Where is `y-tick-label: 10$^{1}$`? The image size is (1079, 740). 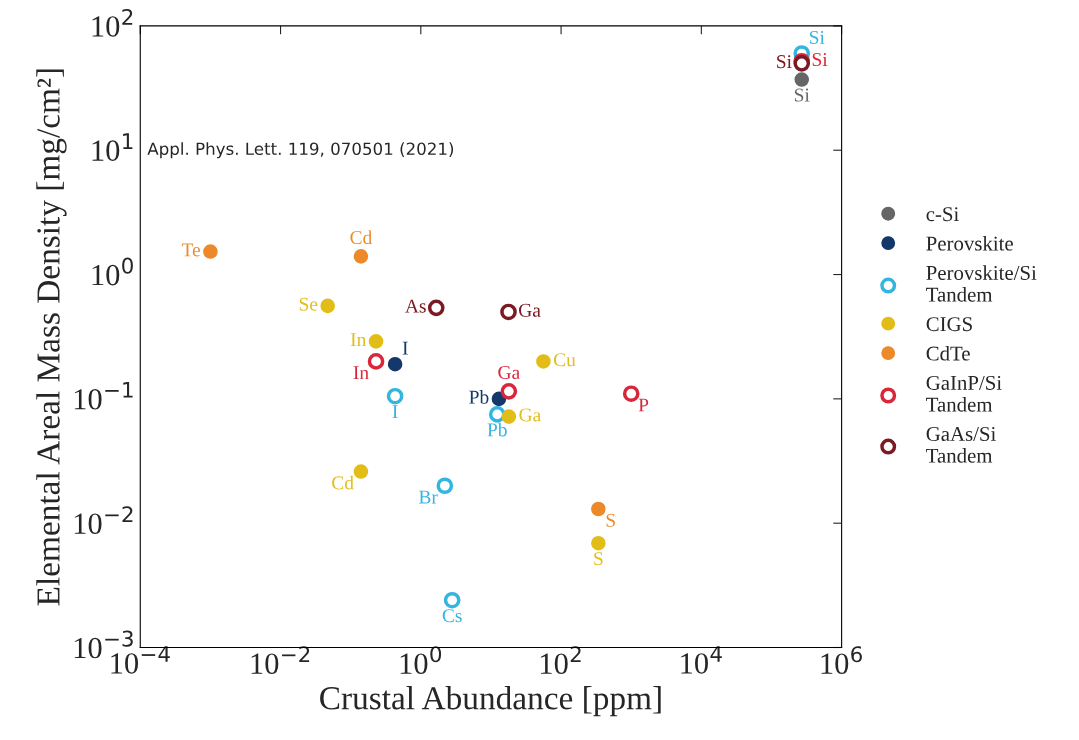 y-tick-label: 10$^{1}$ is located at coordinates (112, 147).